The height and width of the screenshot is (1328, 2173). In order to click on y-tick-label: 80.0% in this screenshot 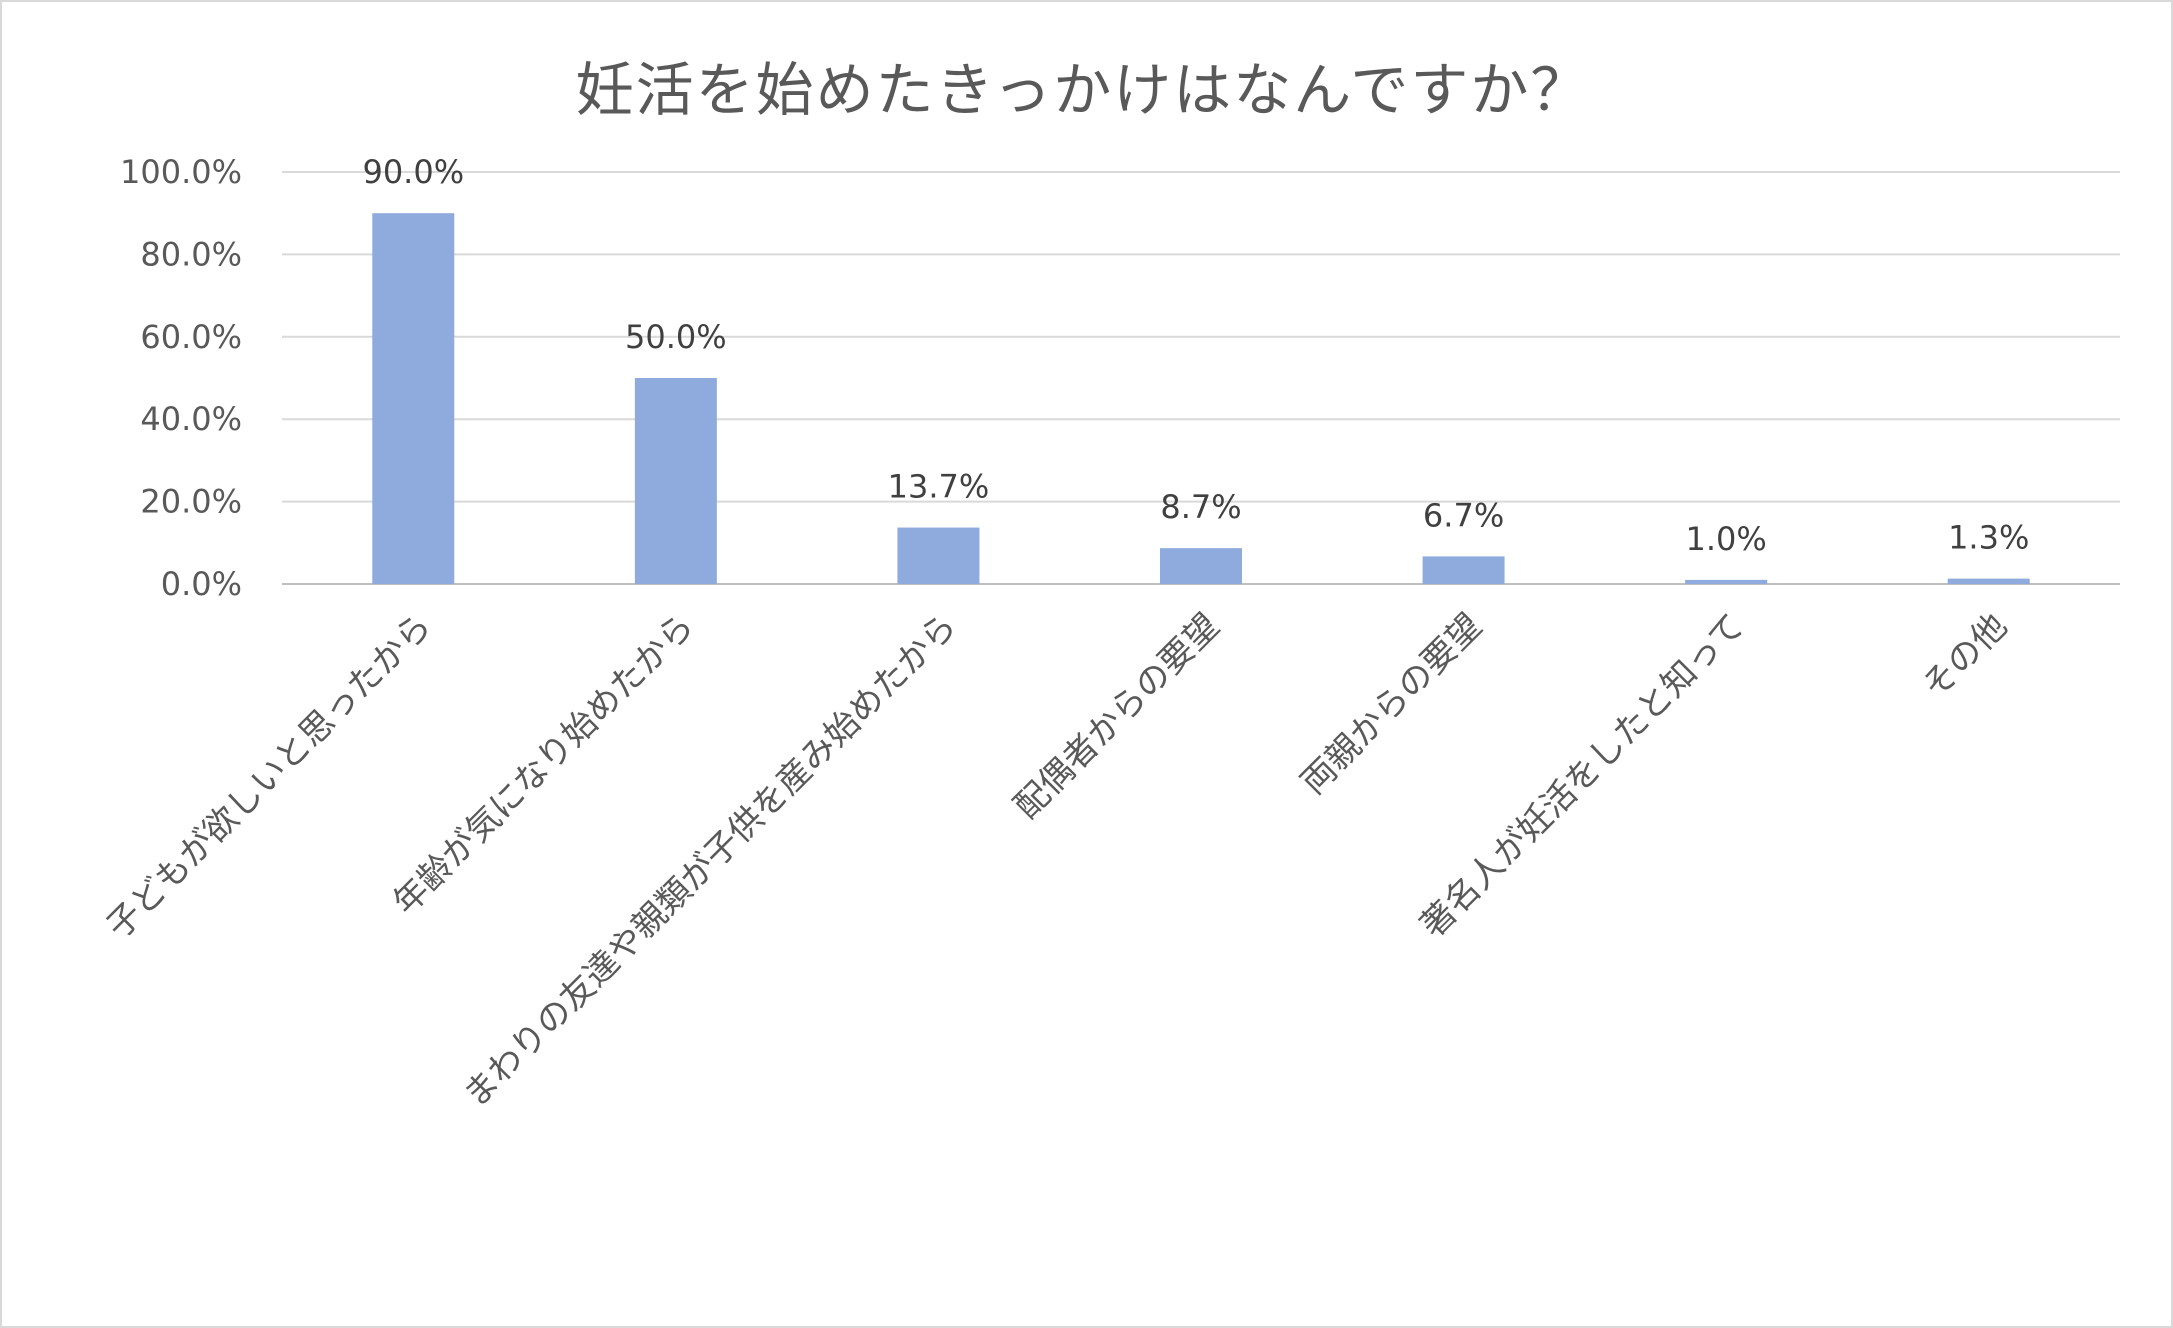, I will do `click(191, 254)`.